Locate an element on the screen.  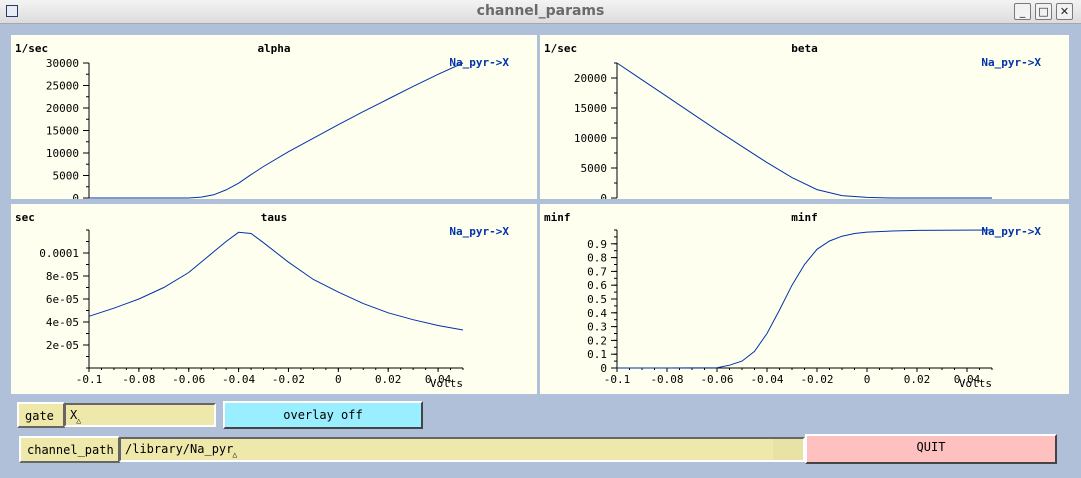
maximize-button: □ is located at coordinates (1043, 11).